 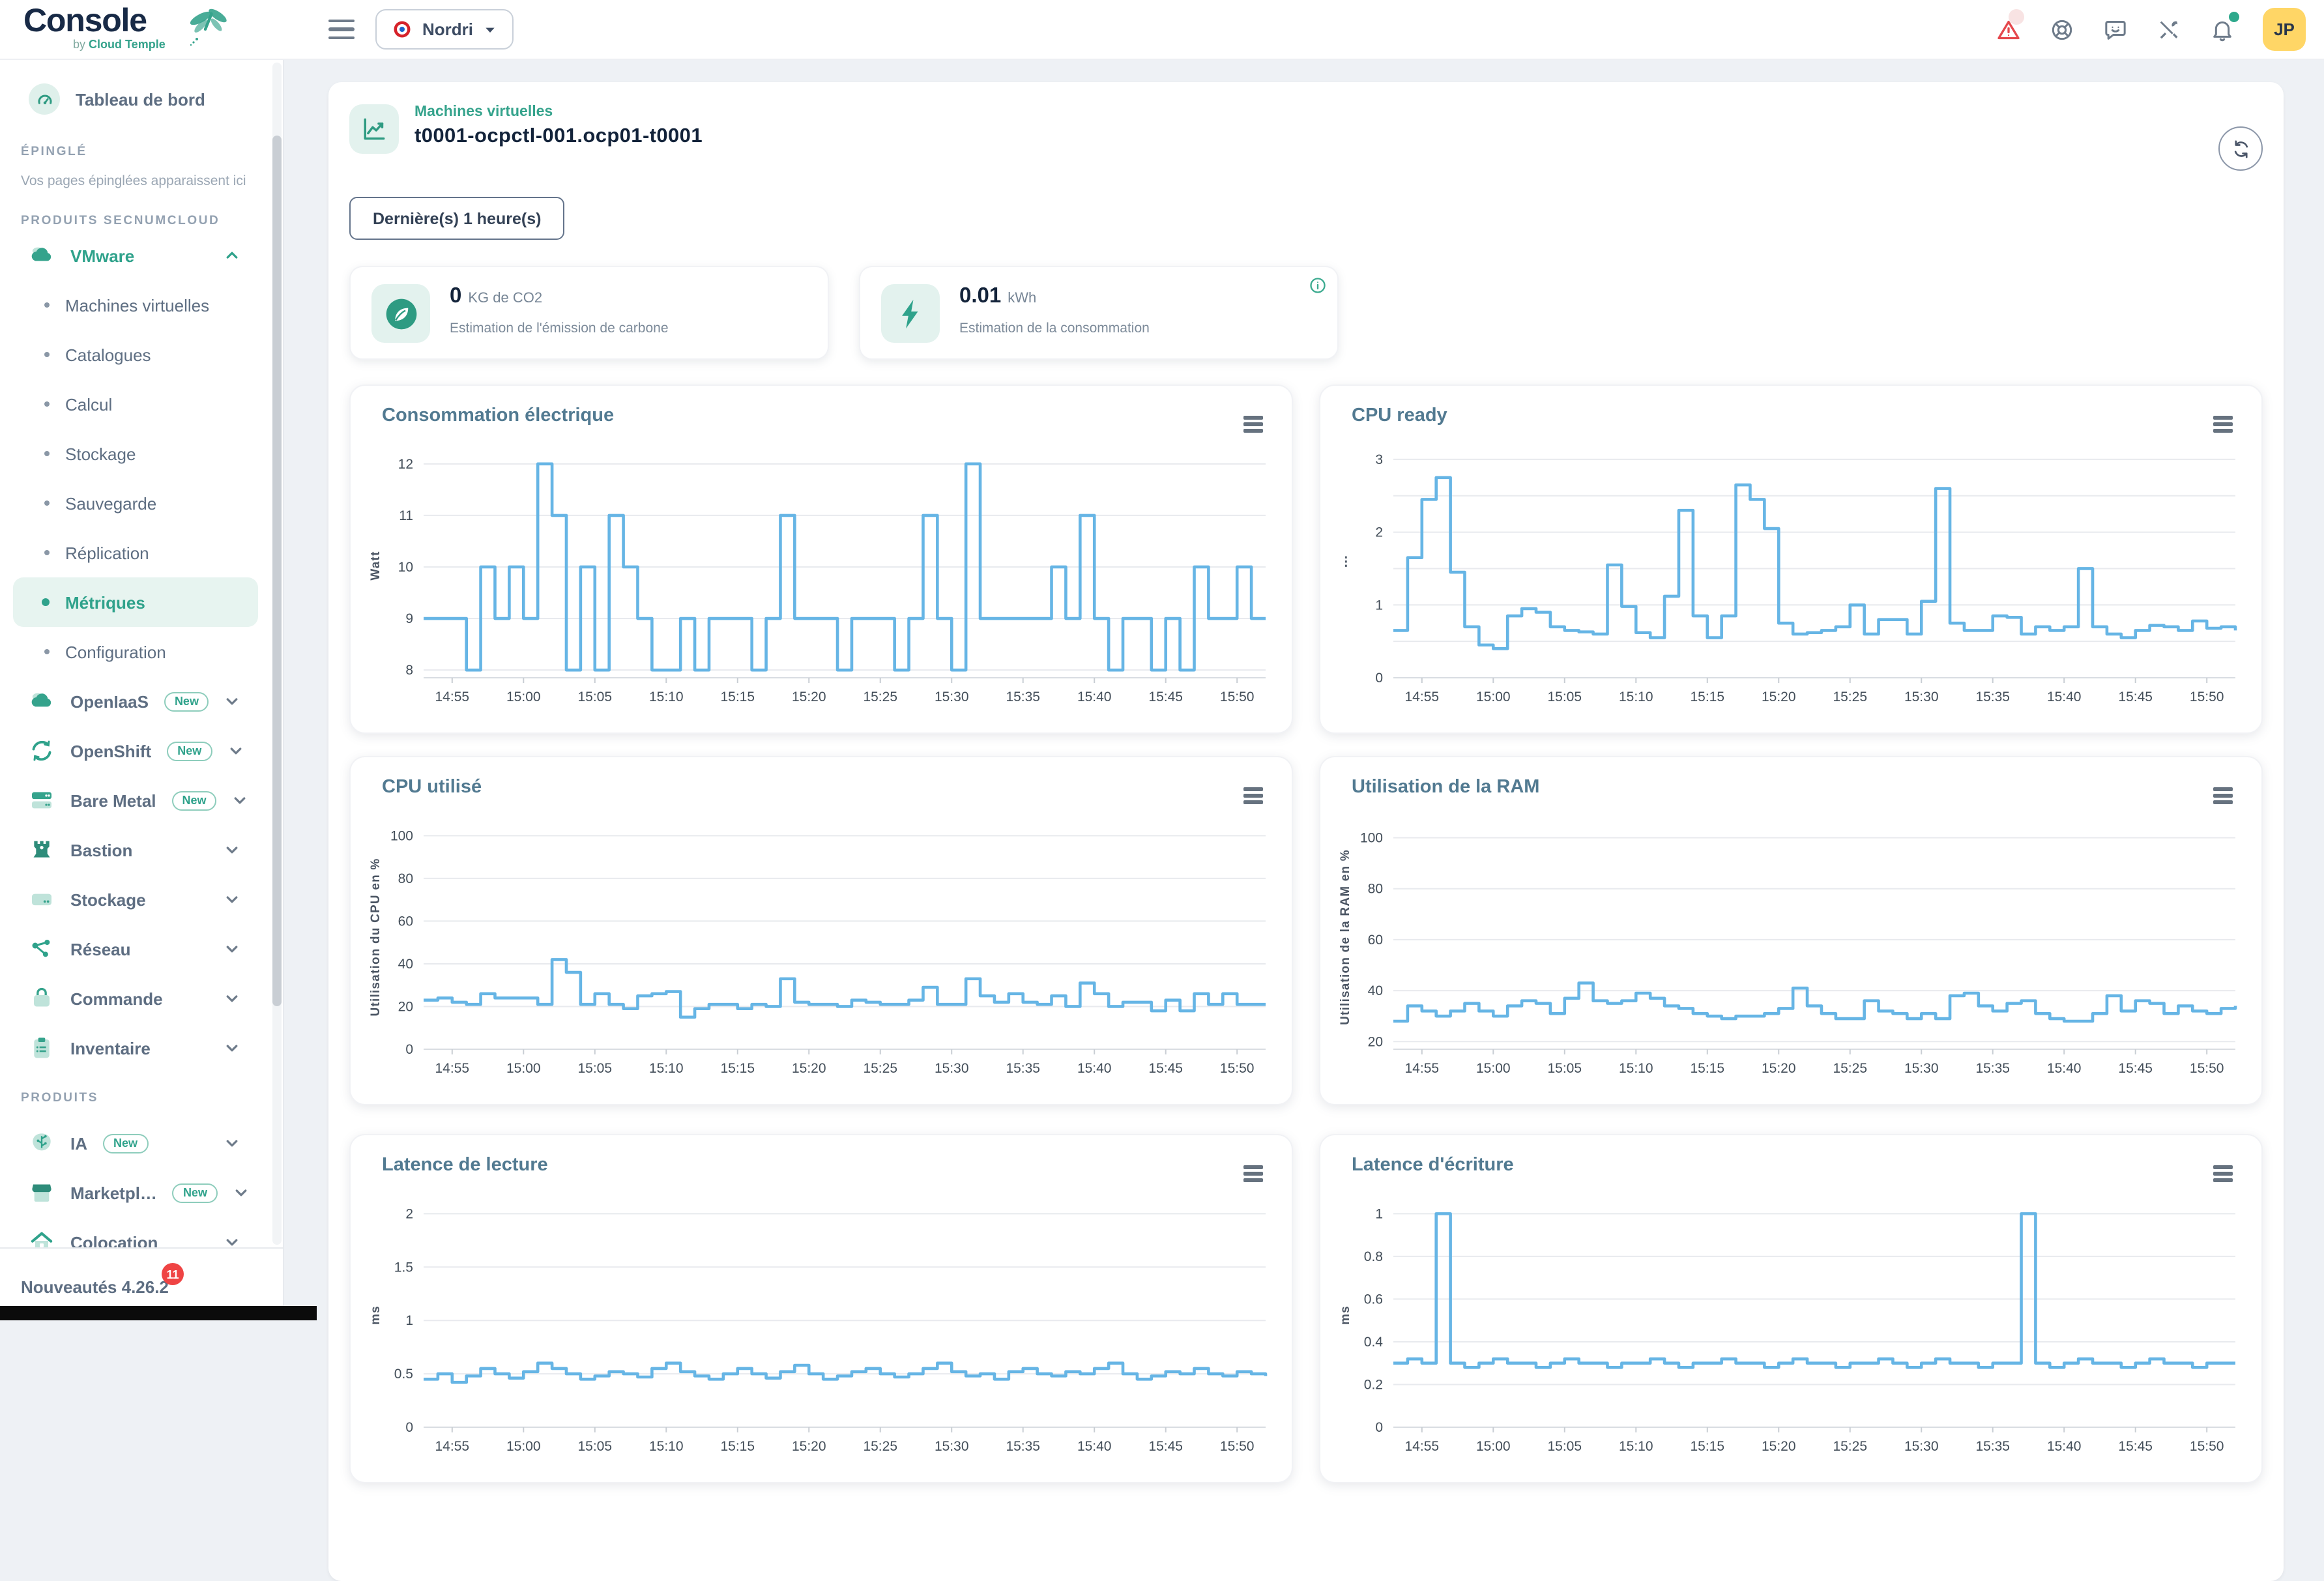 I want to click on co2-caption: Estimation de l'émission de carbone, so click(x=559, y=328).